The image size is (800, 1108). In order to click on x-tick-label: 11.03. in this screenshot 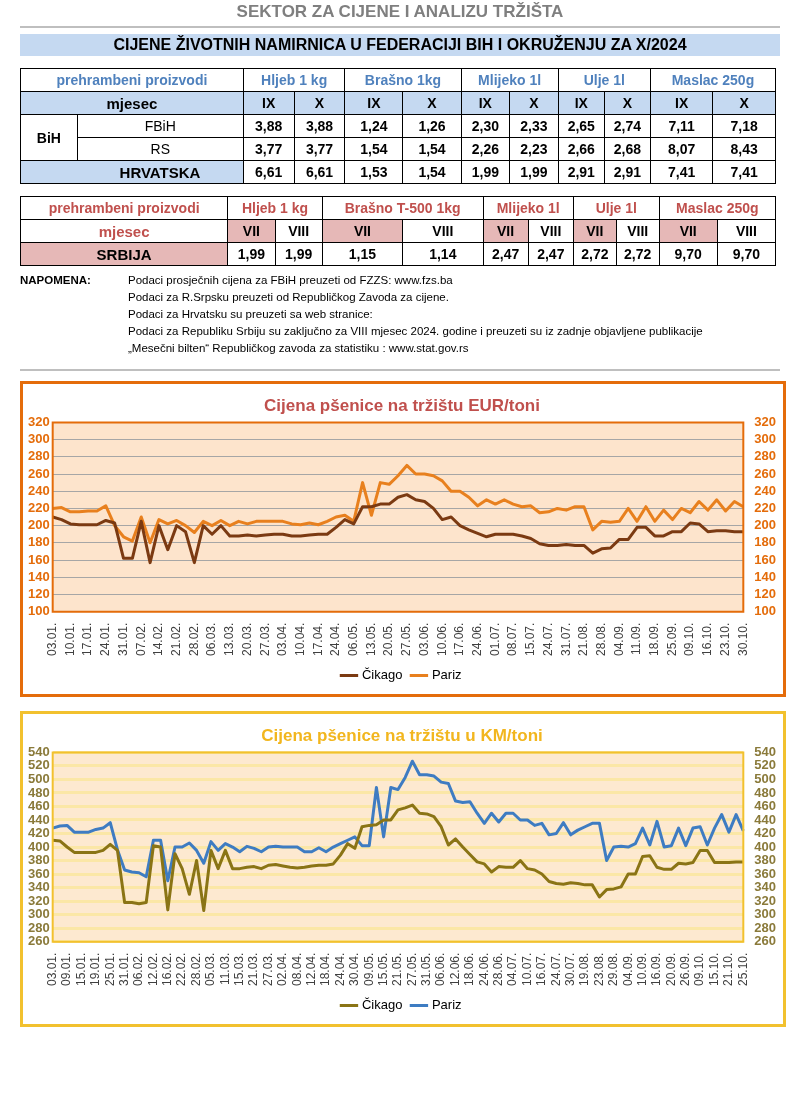, I will do `click(224, 969)`.